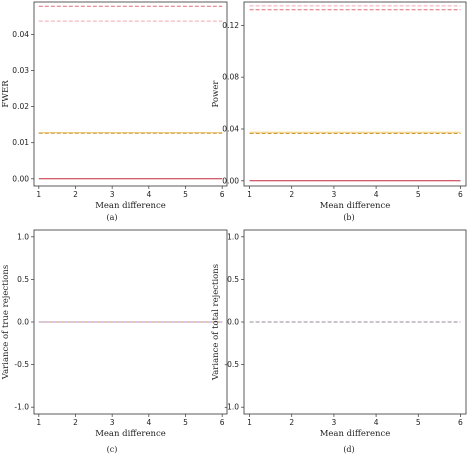 The height and width of the screenshot is (469, 474). What do you see at coordinates (348, 217) in the screenshot?
I see `panel-label: (b)` at bounding box center [348, 217].